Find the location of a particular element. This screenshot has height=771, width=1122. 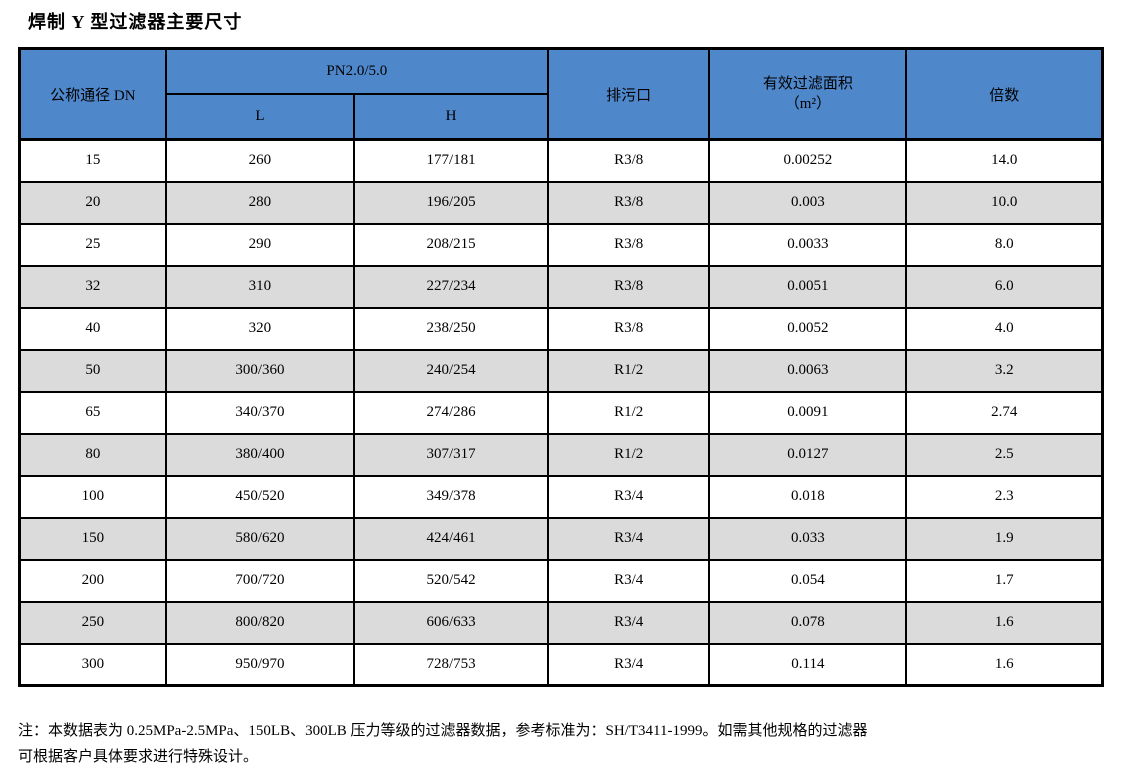

cell-ratio: 10.0 is located at coordinates (1004, 202).